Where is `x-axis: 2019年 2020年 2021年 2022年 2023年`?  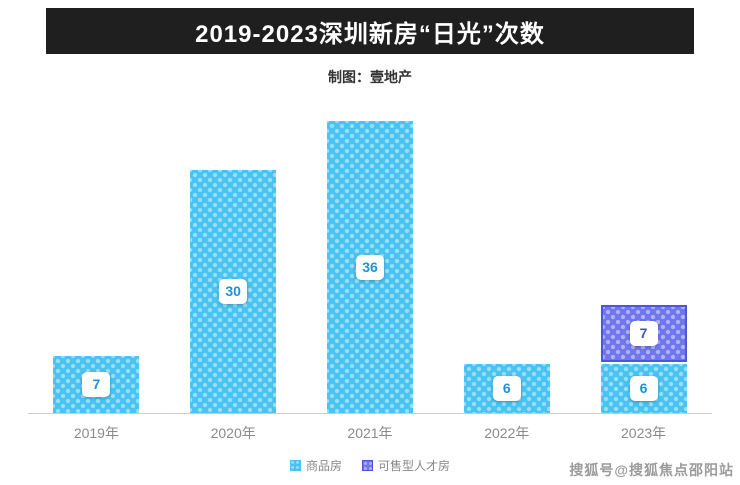 x-axis: 2019年 2020年 2021年 2022年 2023年 is located at coordinates (370, 428).